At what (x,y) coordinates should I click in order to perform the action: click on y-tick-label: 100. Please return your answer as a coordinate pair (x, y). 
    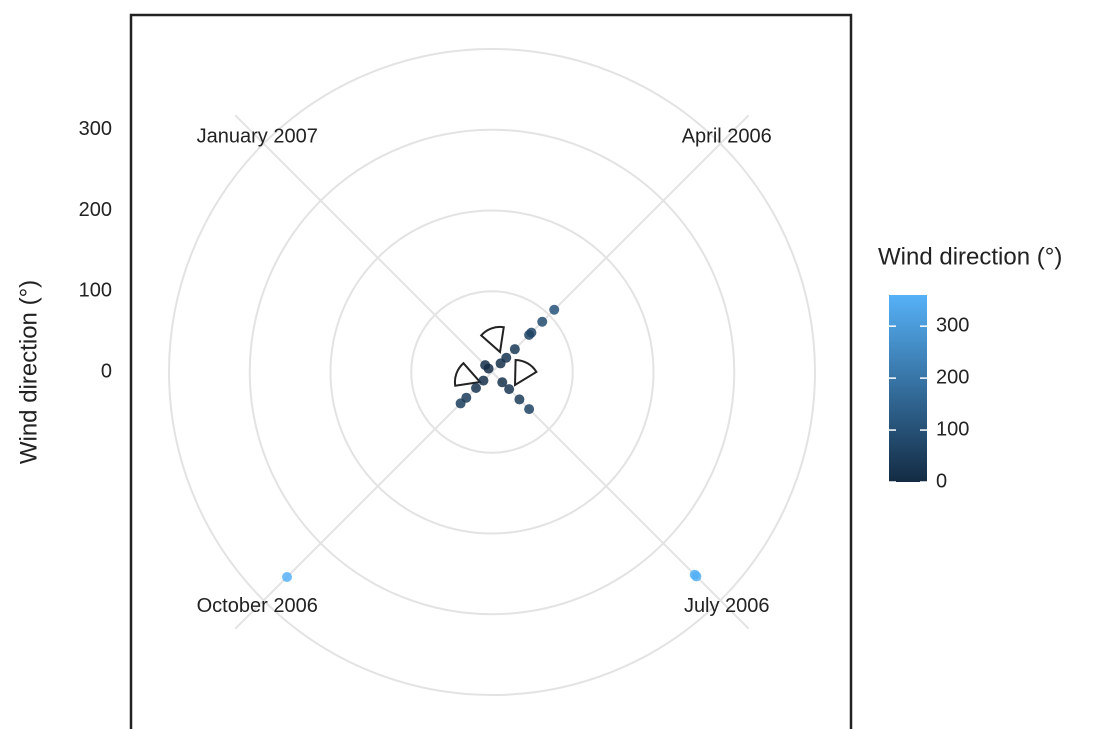
    Looking at the image, I should click on (95, 291).